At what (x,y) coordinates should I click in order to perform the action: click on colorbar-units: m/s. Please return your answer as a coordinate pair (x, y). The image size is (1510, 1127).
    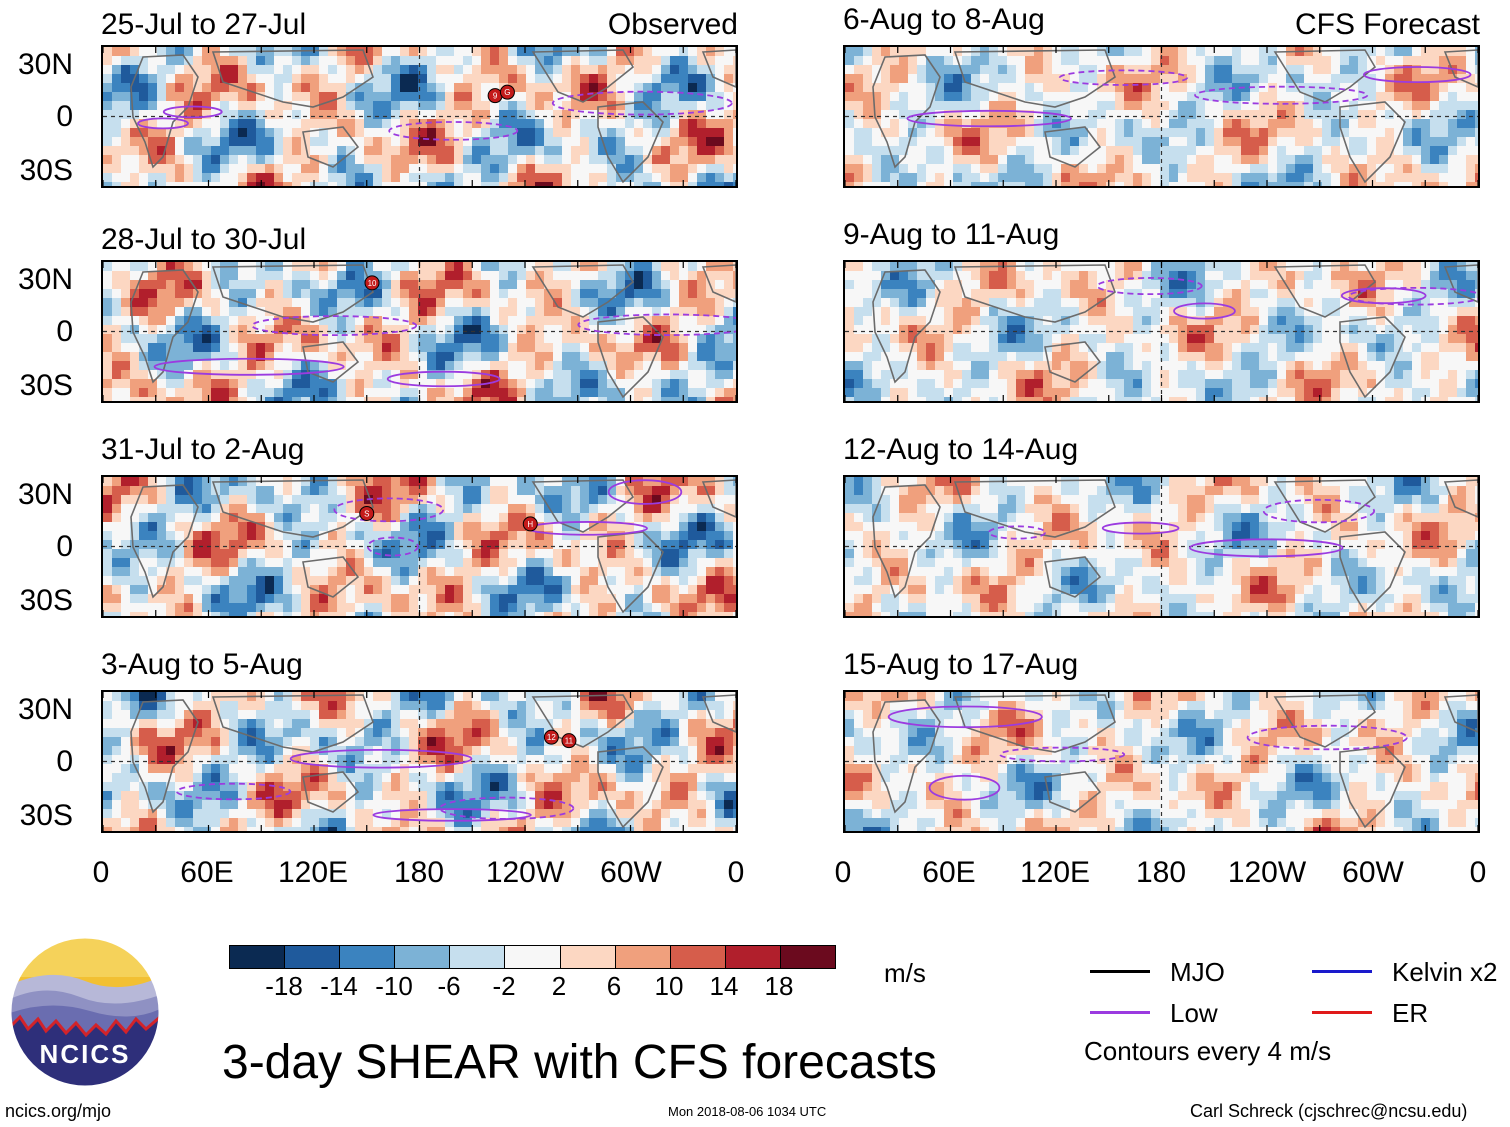
    Looking at the image, I should click on (905, 973).